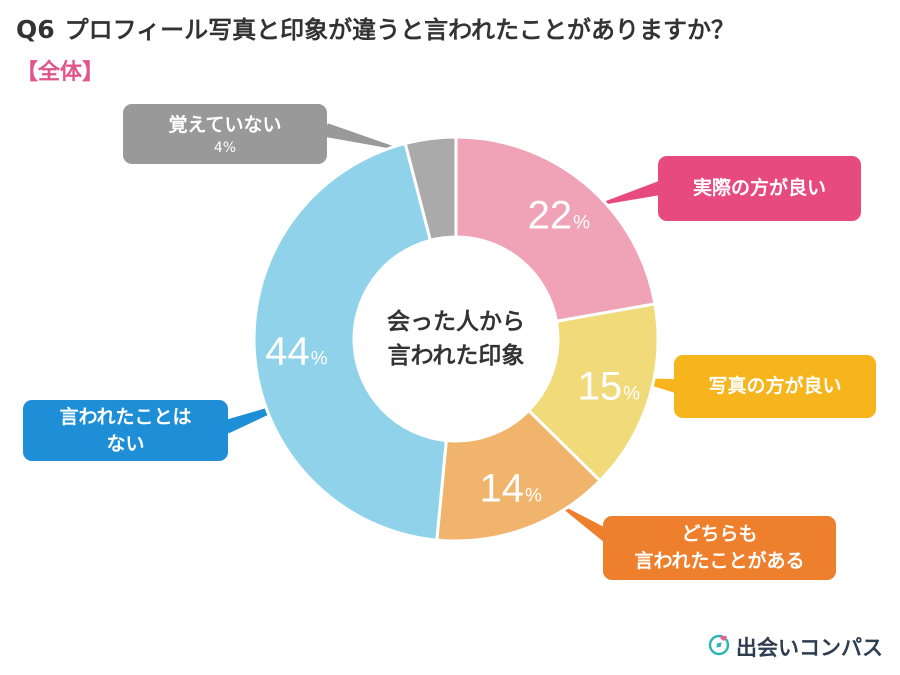 This screenshot has height=675, width=900. What do you see at coordinates (809, 648) in the screenshot?
I see `brand-name: 出会いコンパス` at bounding box center [809, 648].